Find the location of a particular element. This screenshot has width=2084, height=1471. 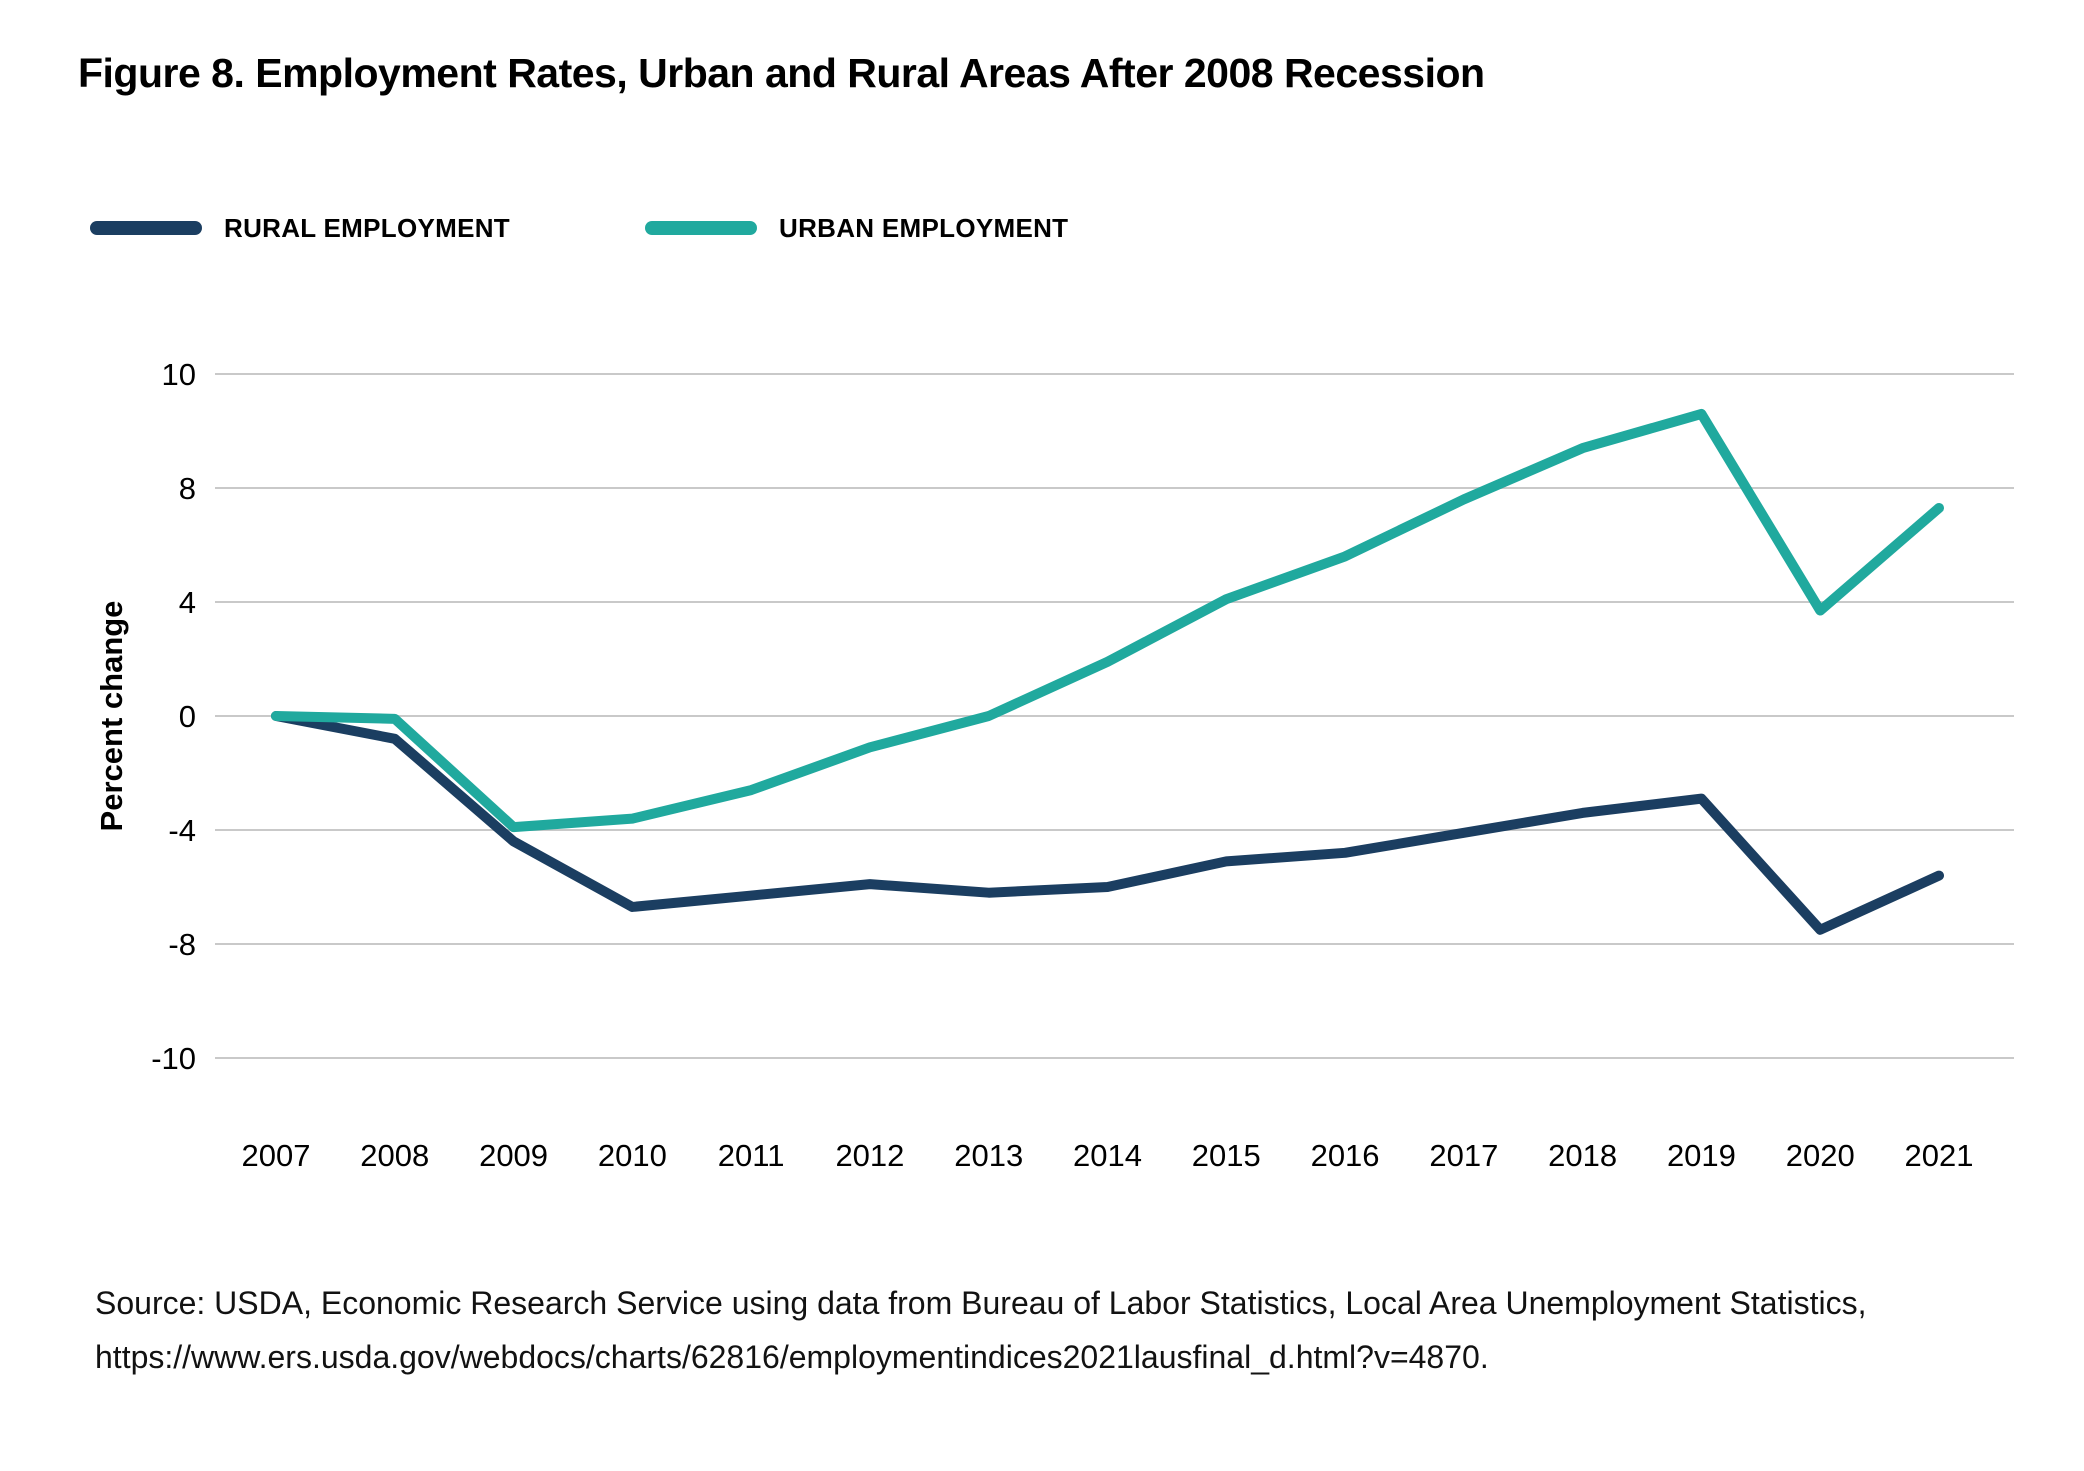

urban-line-swatch-icon is located at coordinates (701, 228).